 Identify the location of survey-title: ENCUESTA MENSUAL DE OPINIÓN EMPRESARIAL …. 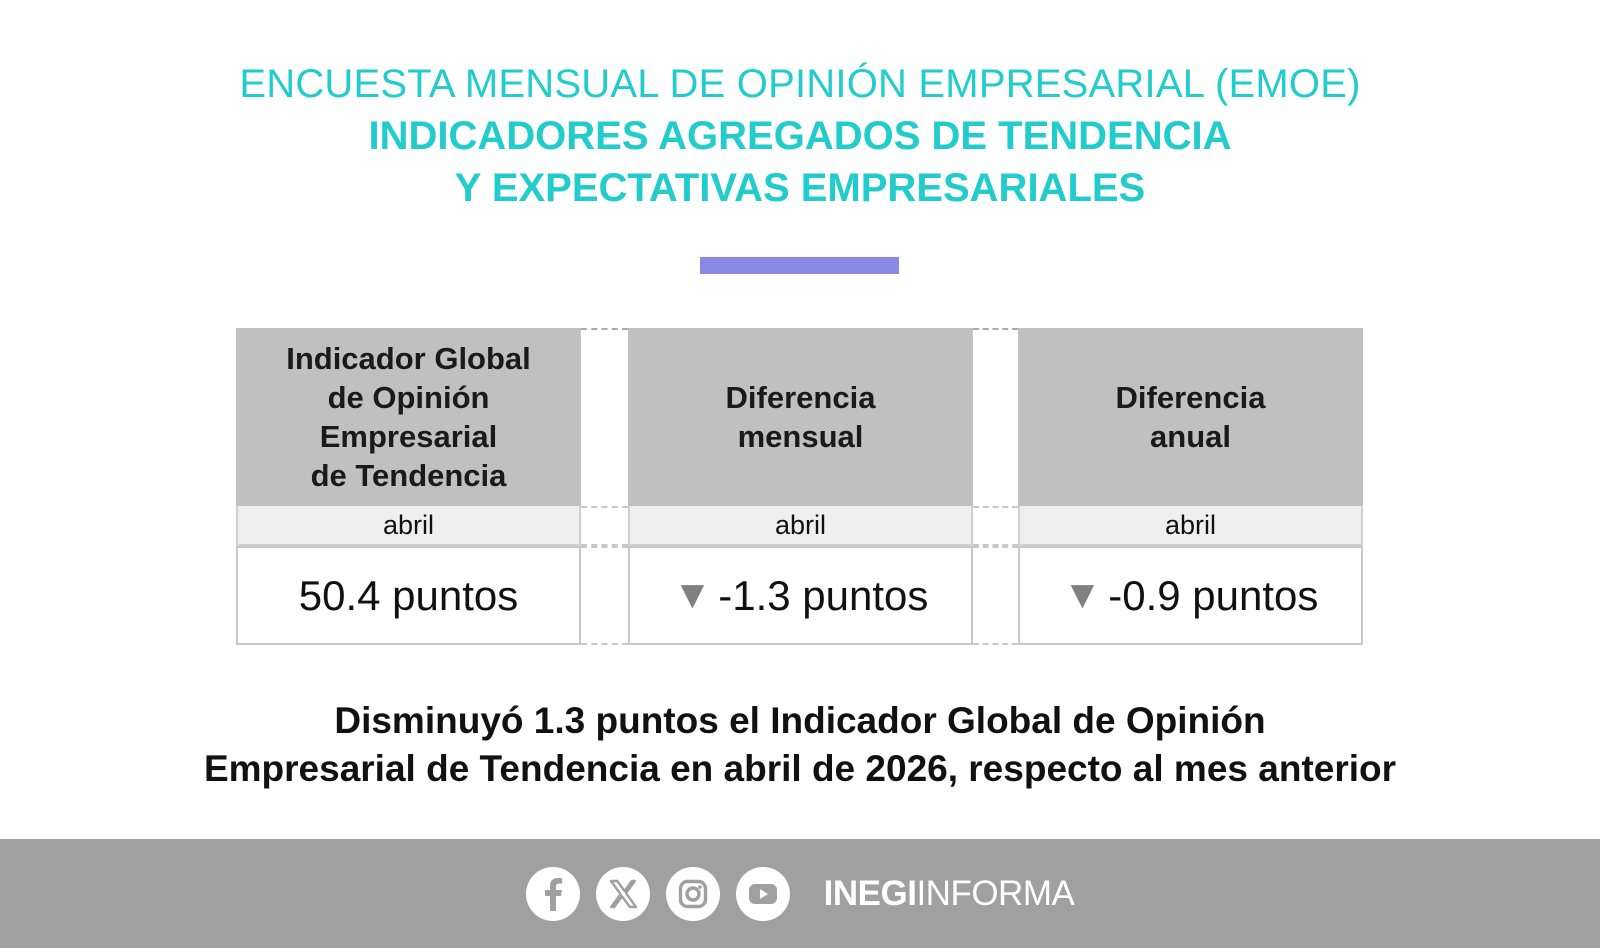
(800, 84).